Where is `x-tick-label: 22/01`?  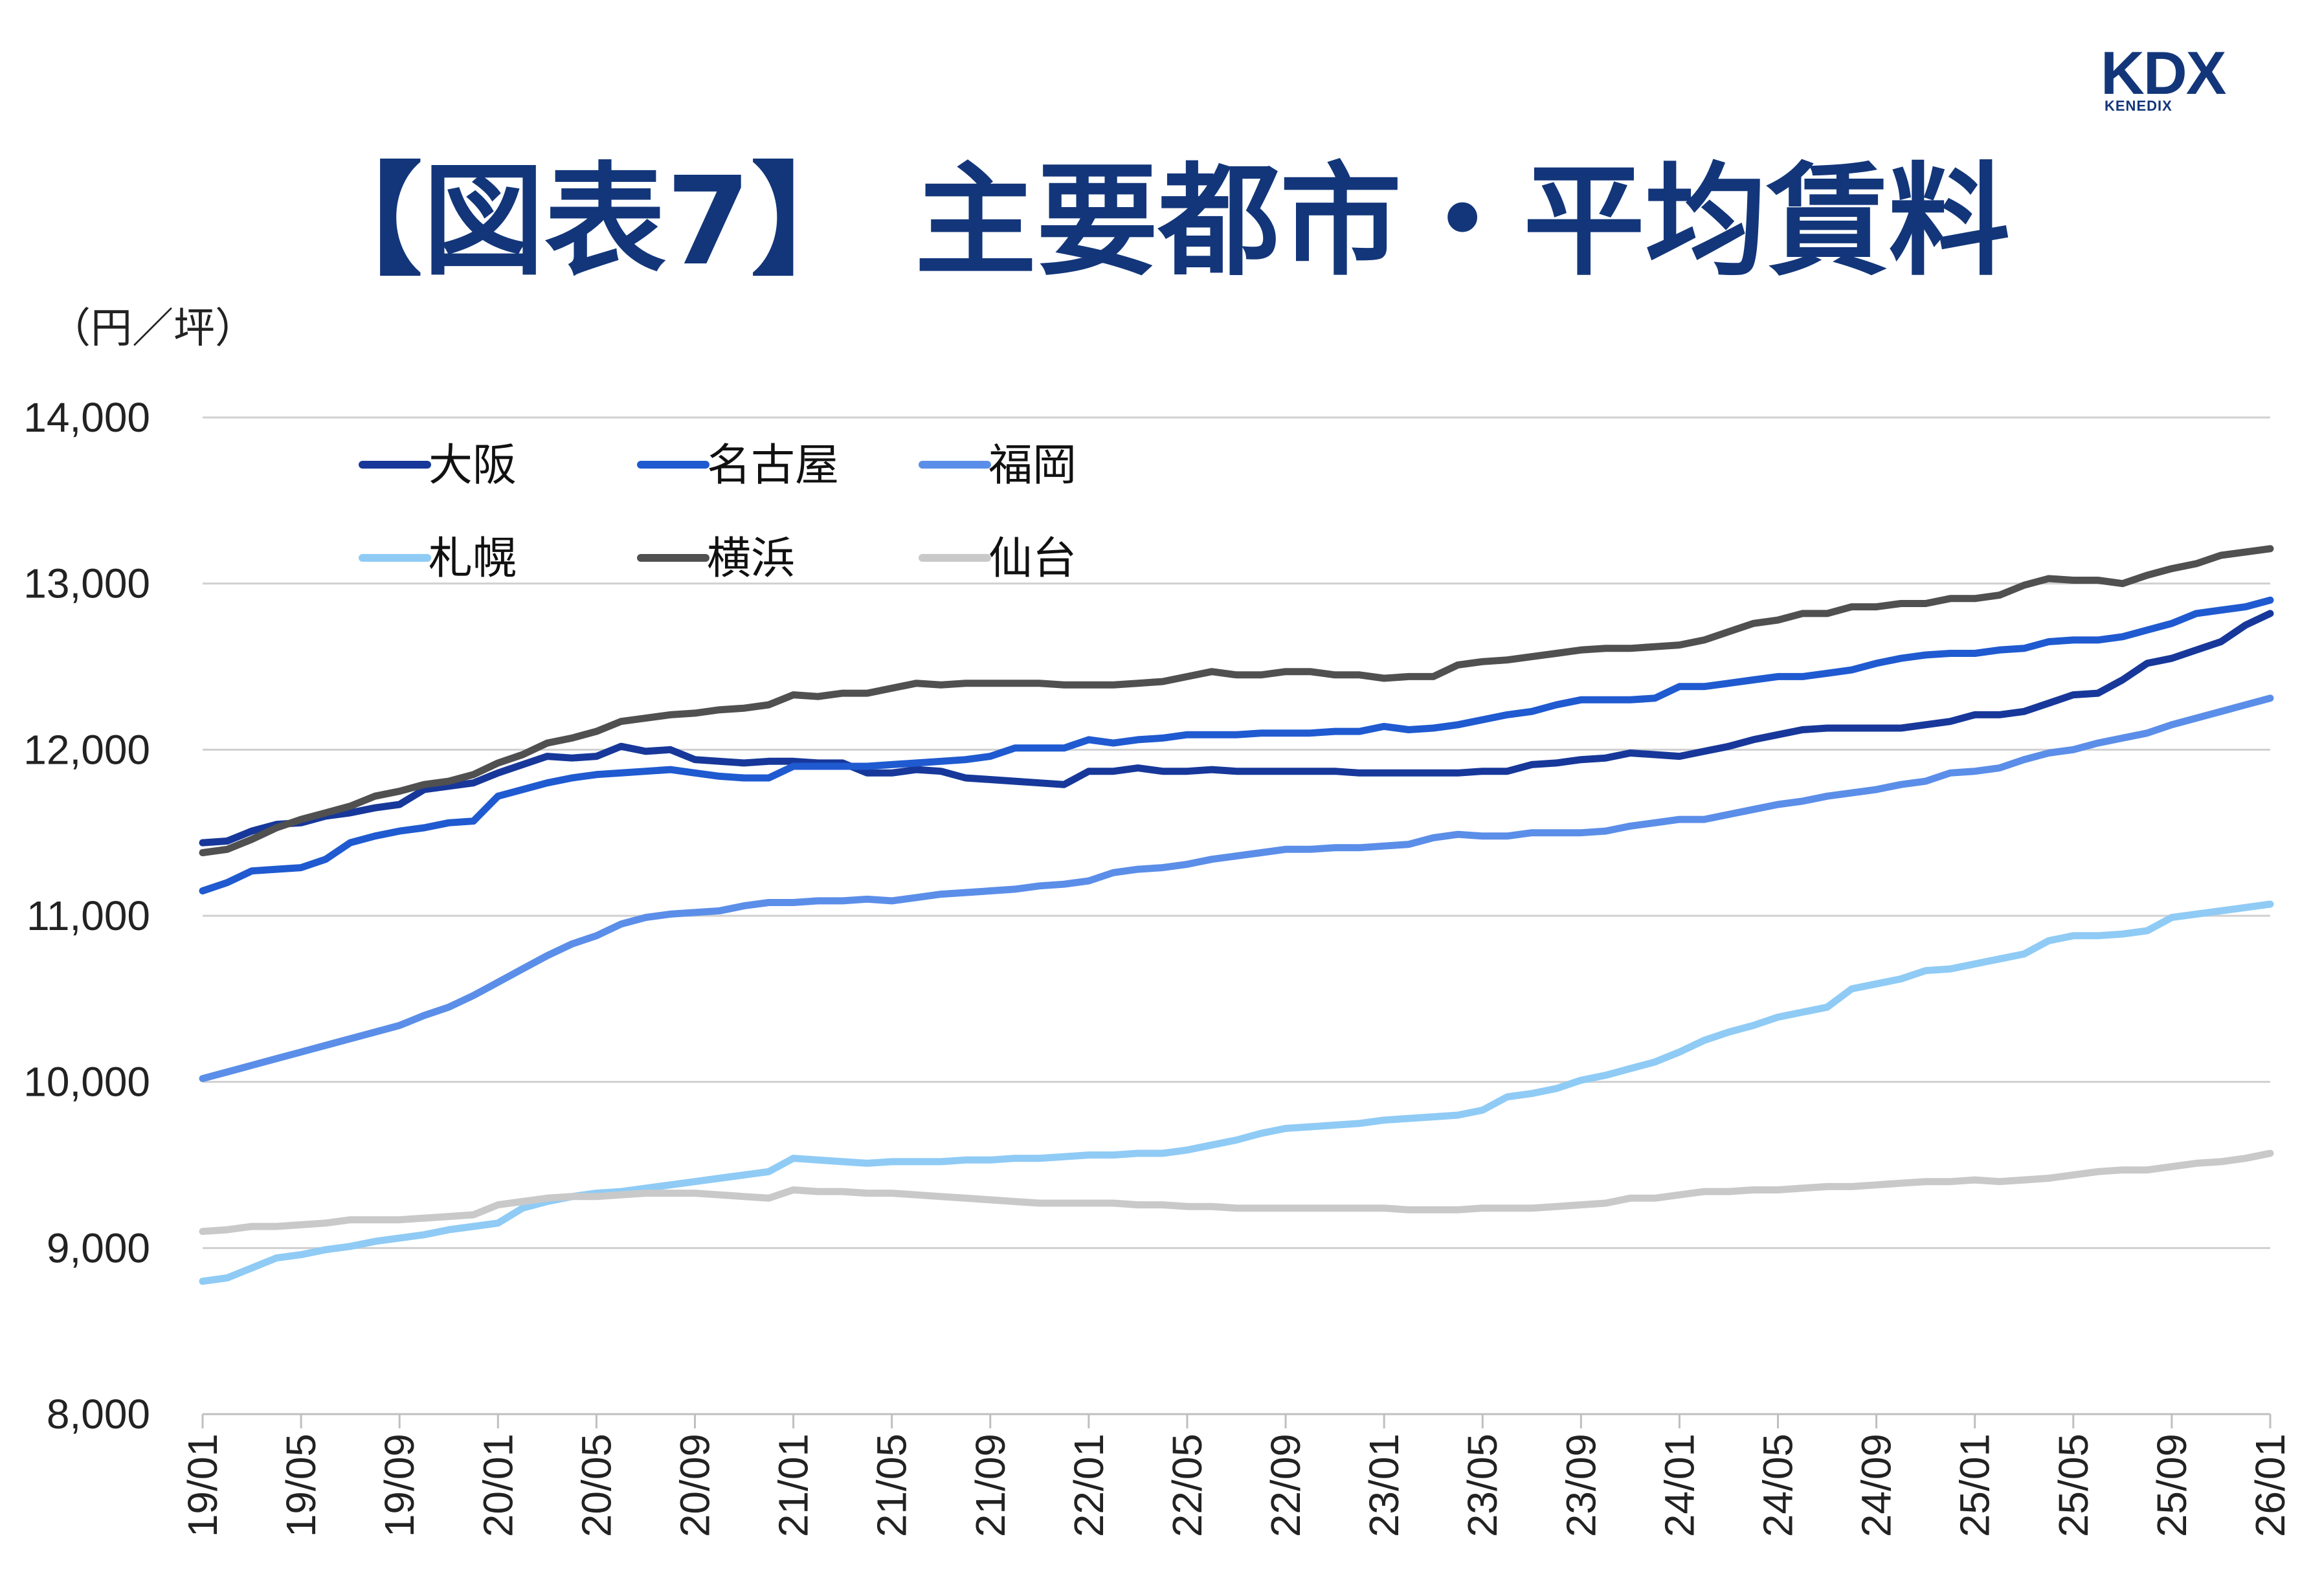
x-tick-label: 22/01 is located at coordinates (1089, 1486).